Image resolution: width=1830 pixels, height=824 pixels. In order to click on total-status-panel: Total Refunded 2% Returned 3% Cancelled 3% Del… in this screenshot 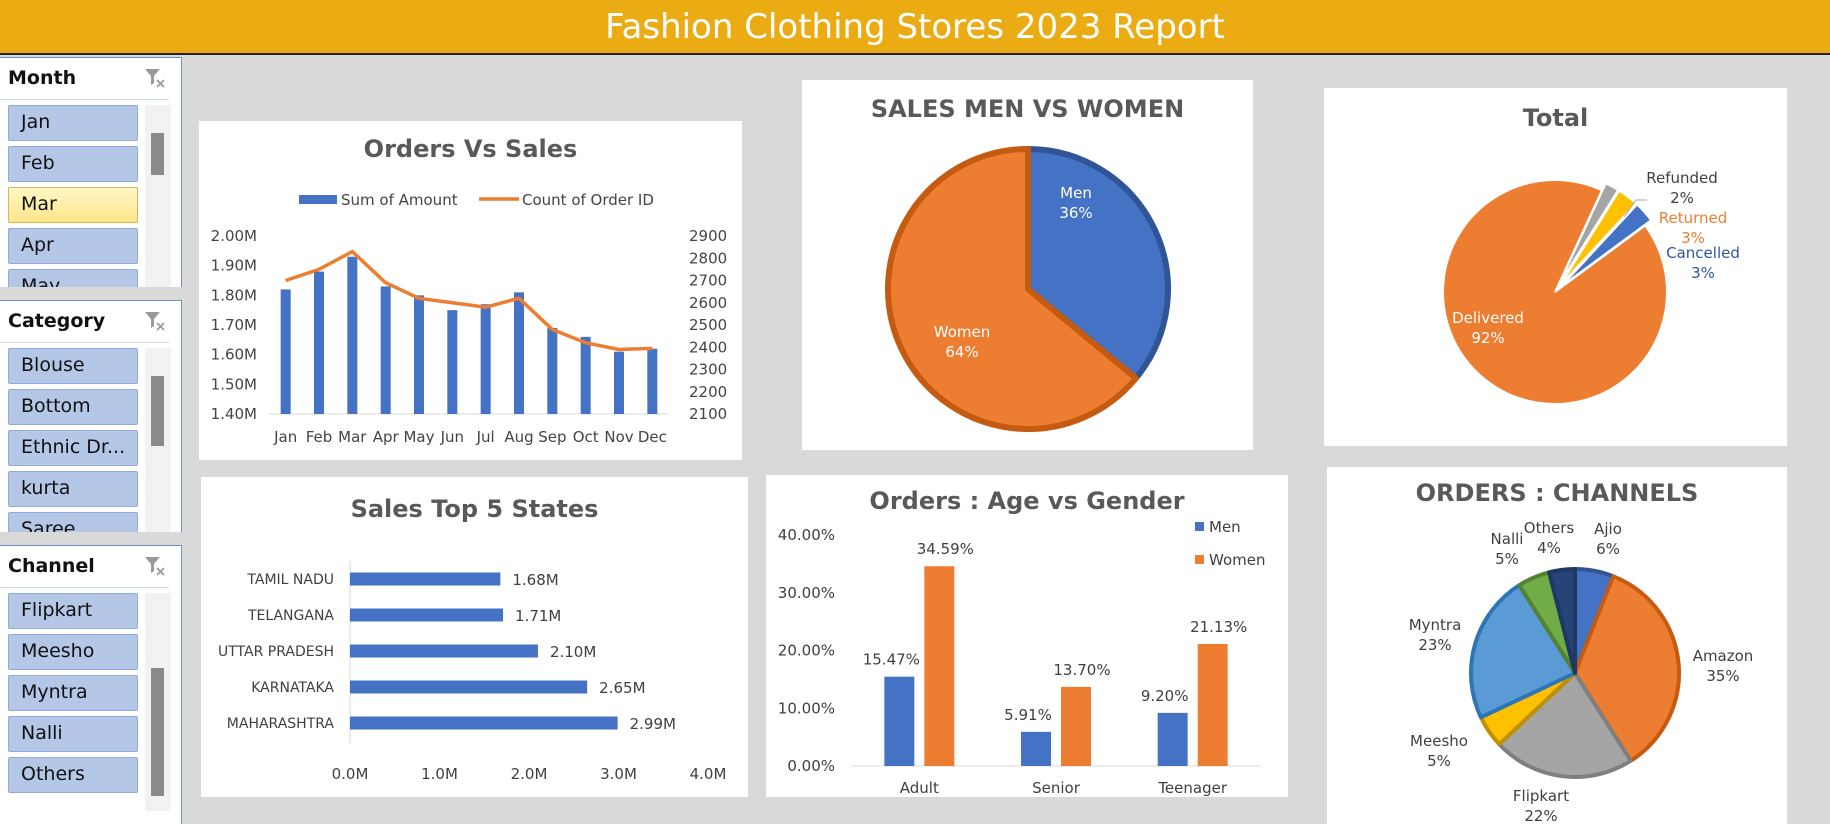, I will do `click(1555, 267)`.